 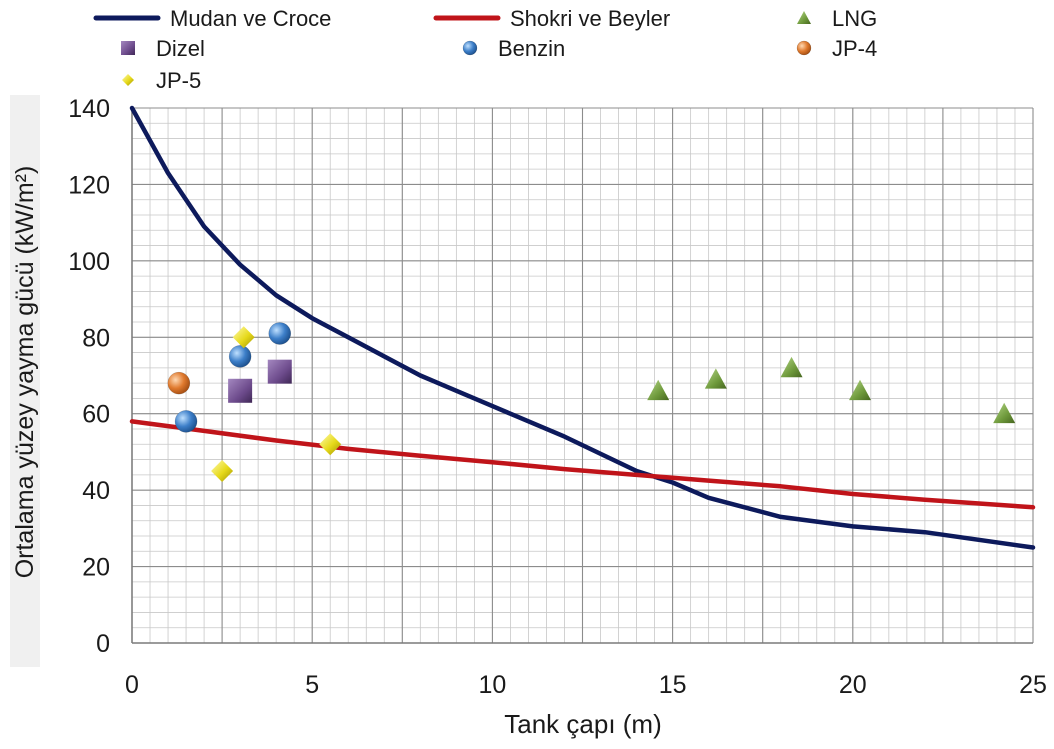 I want to click on legend-label: Shokri ve Beyler, so click(x=590, y=18).